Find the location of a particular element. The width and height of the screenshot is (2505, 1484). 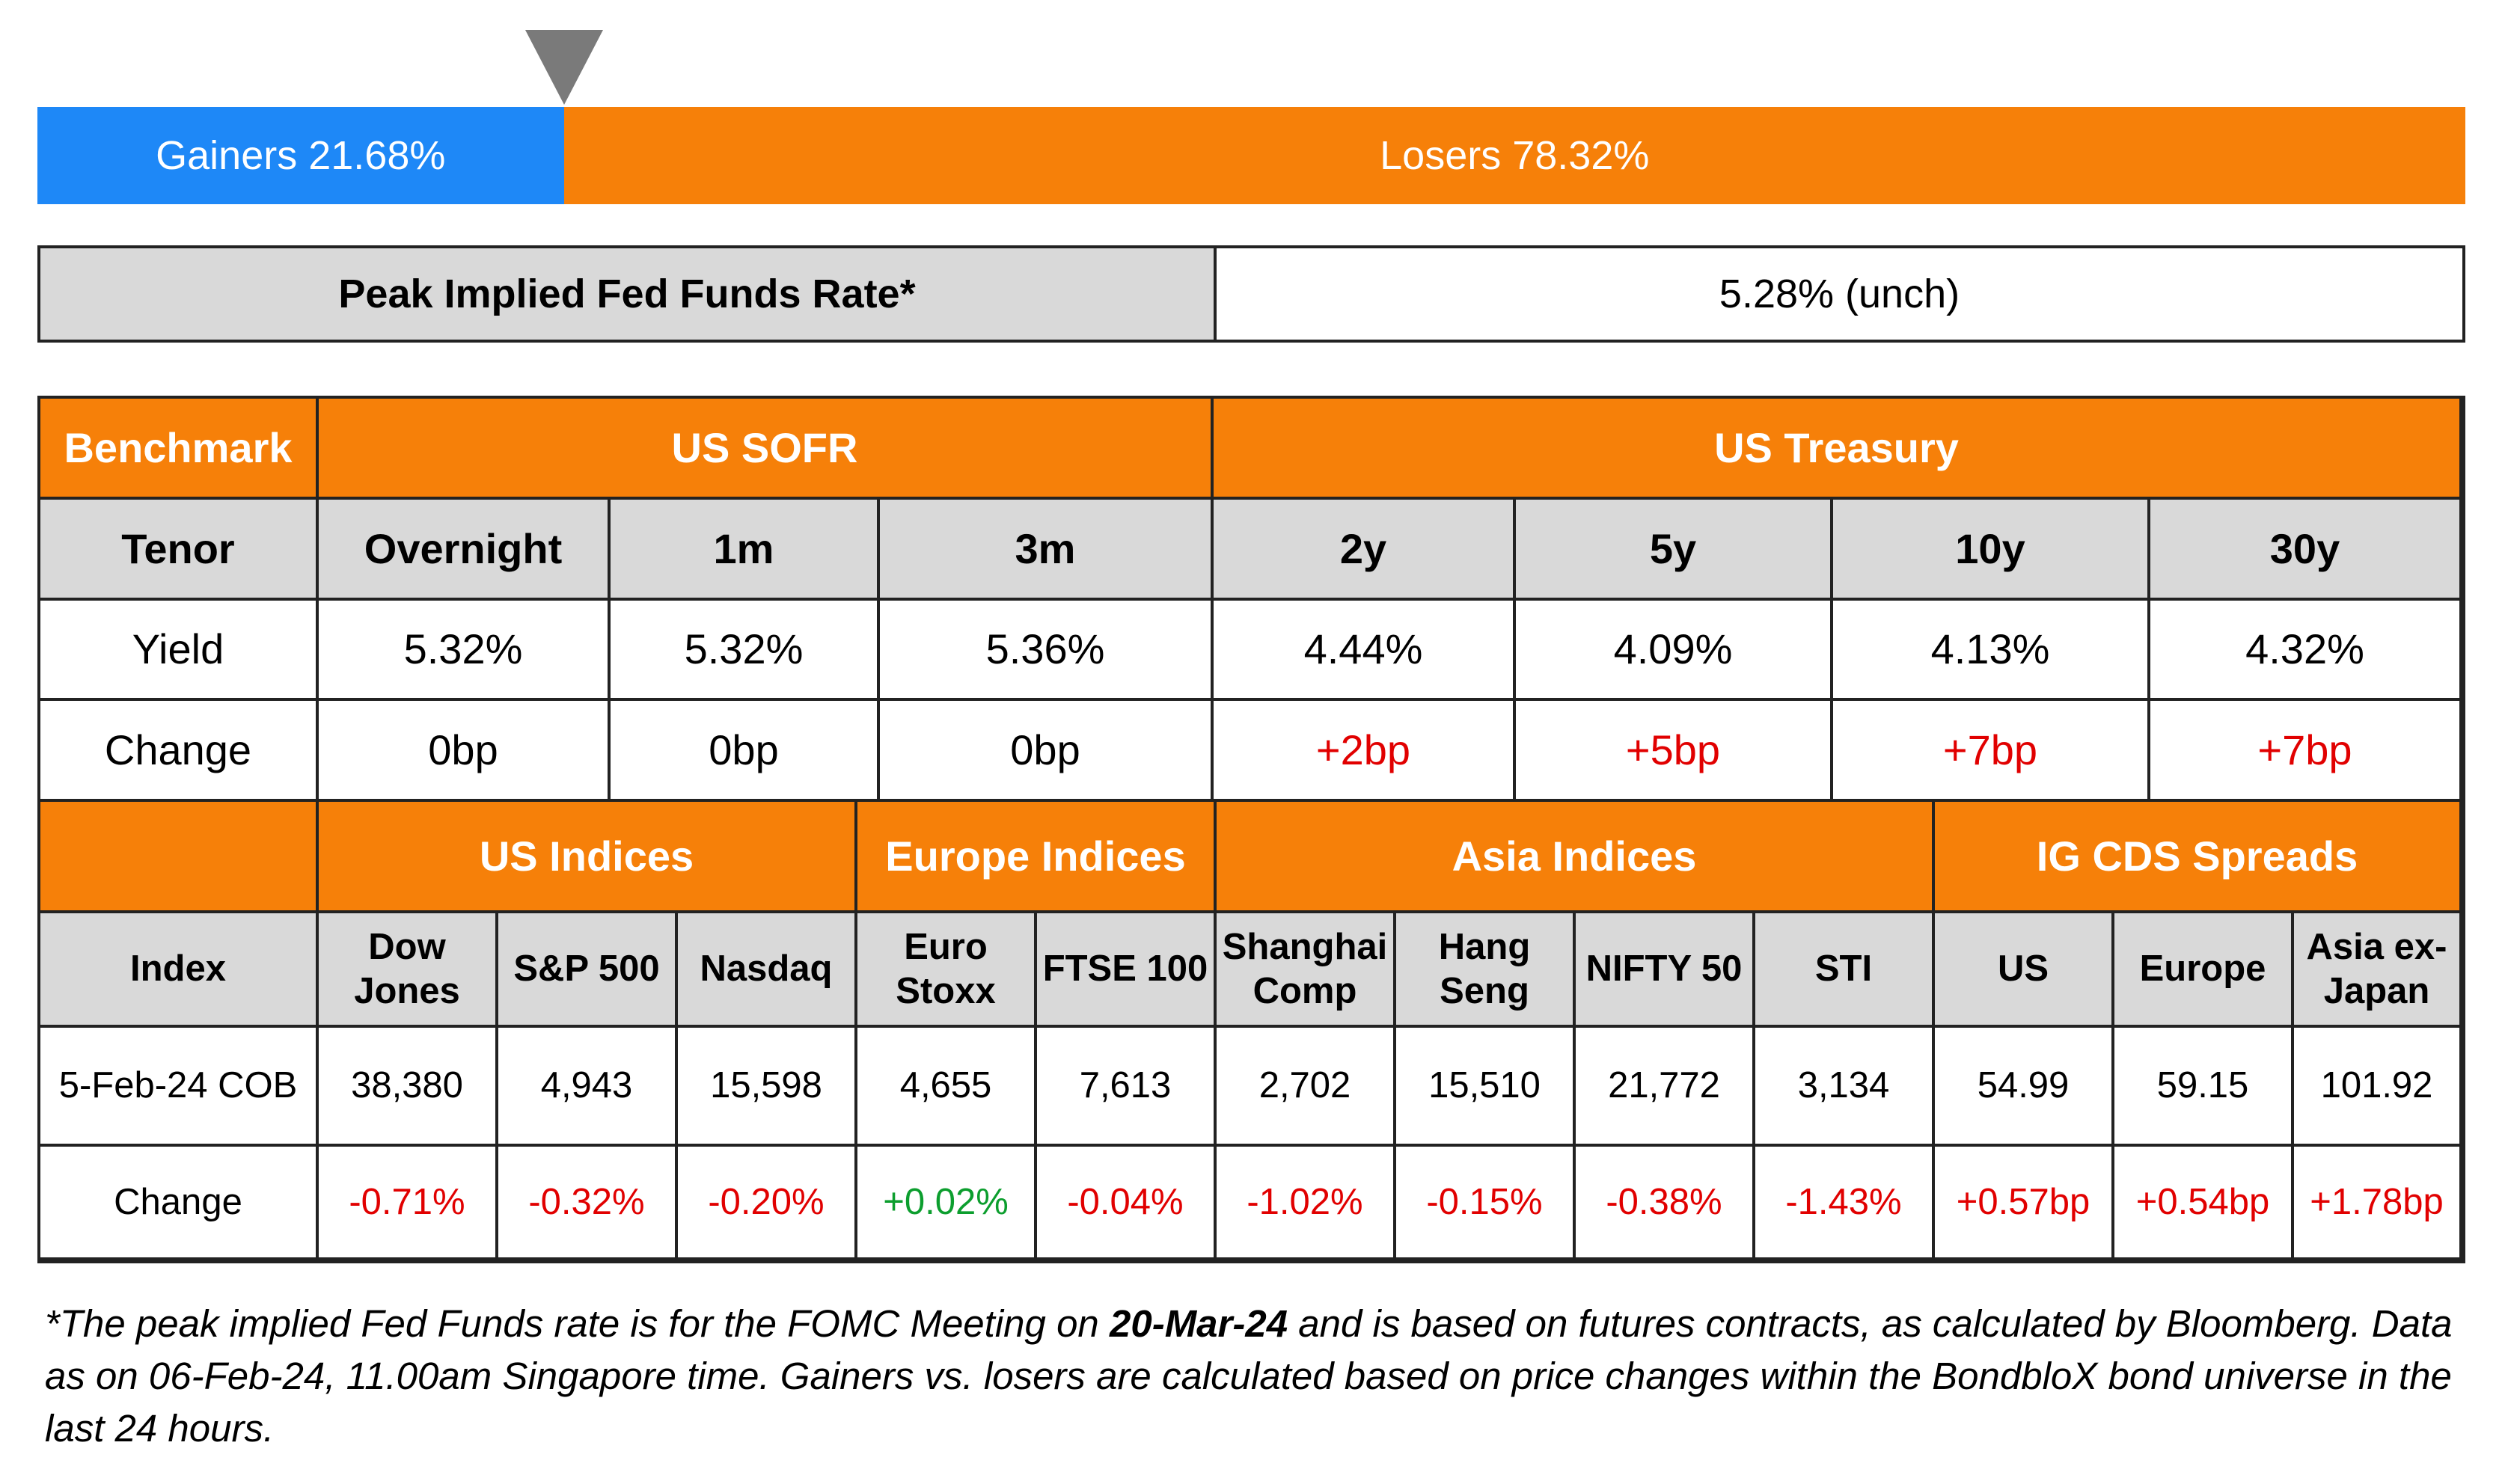

index-value: 54.99 is located at coordinates (2025, 1087).